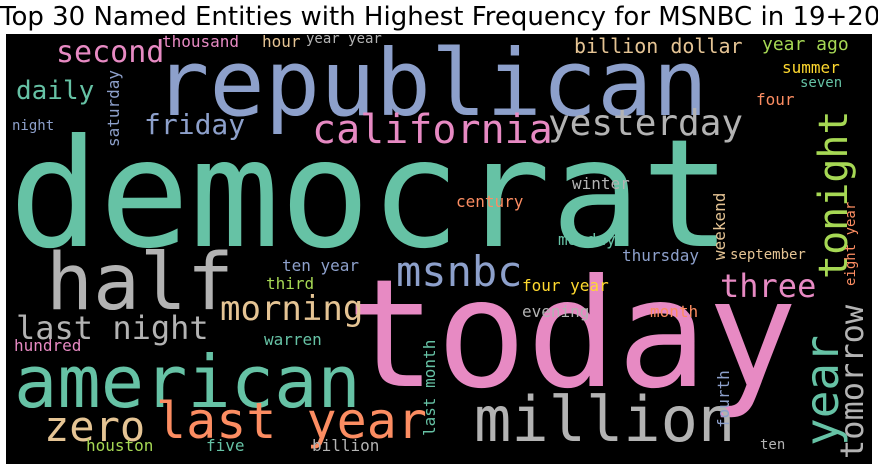 Image resolution: width=878 pixels, height=471 pixels. What do you see at coordinates (429, 387) in the screenshot?
I see `word-last-month: last month` at bounding box center [429, 387].